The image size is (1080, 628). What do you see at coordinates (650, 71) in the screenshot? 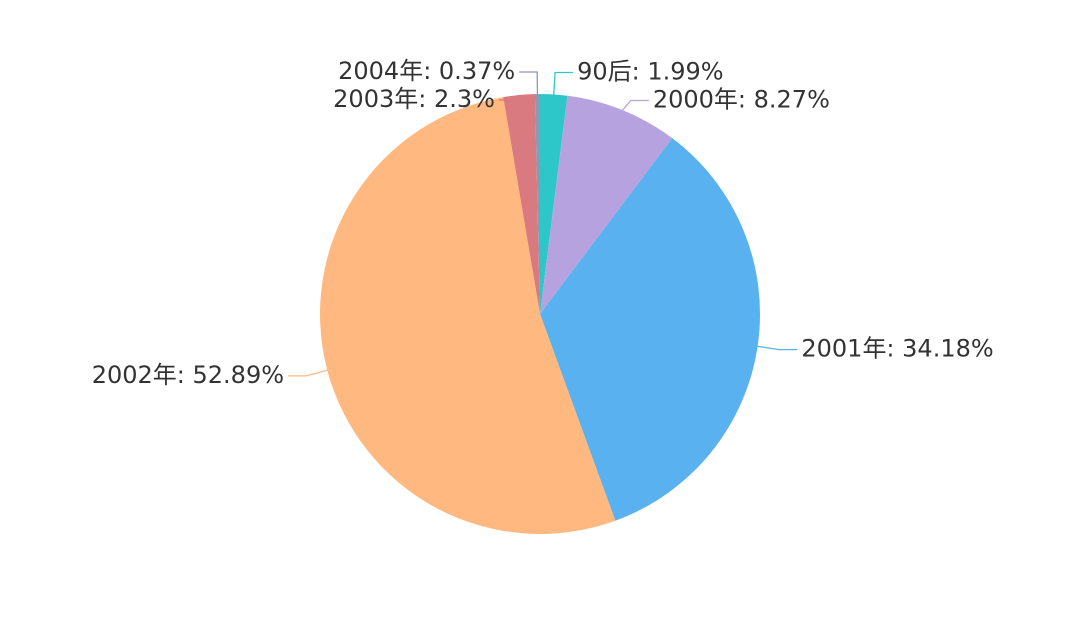
I see `data-label: 90后: 1.99%` at bounding box center [650, 71].